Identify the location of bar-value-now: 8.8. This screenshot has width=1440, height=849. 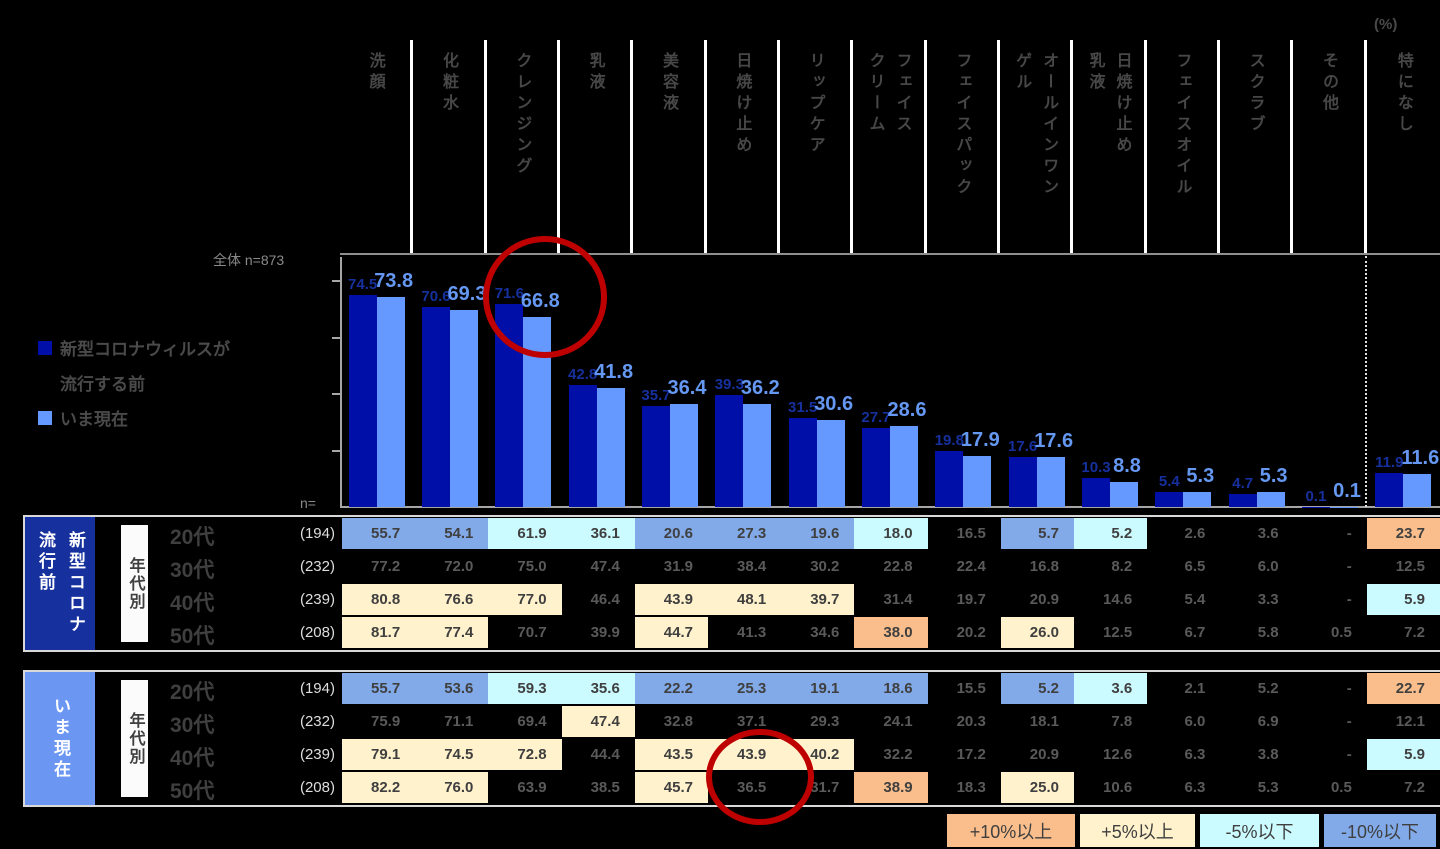
(1127, 466).